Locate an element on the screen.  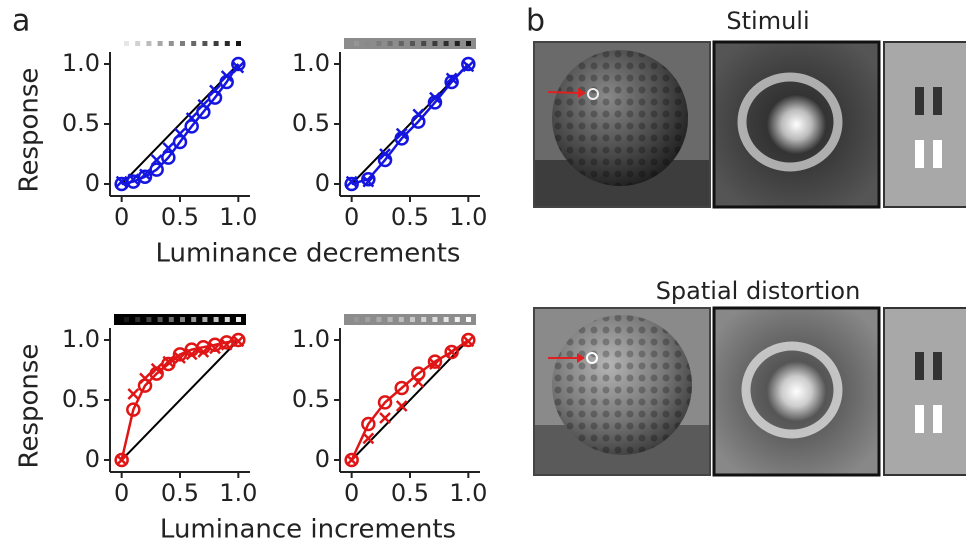
row-title: Spatial distortion is located at coordinates (758, 291).